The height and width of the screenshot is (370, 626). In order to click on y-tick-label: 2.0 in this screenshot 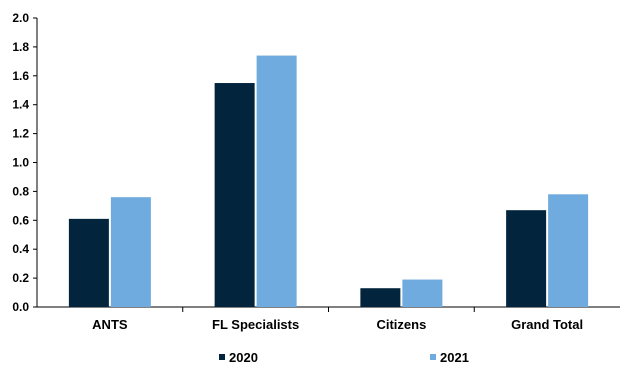, I will do `click(20, 18)`.